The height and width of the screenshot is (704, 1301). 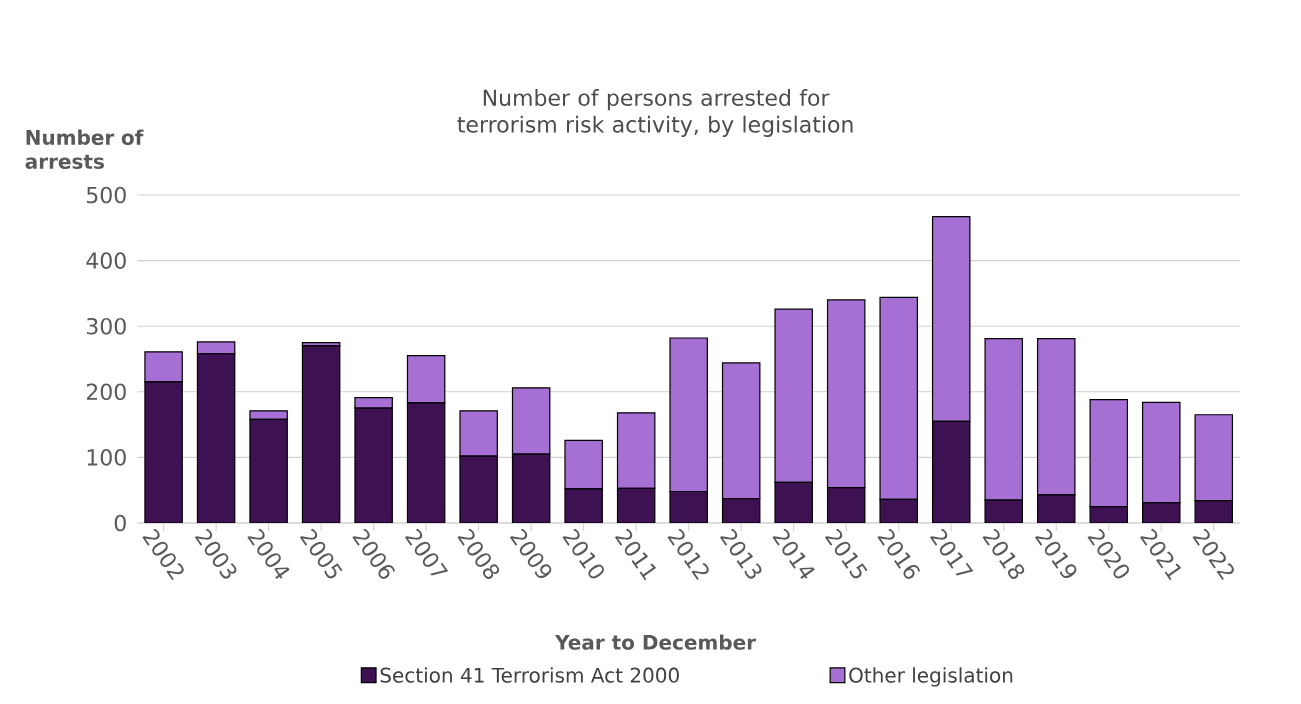 I want to click on y-tick-label: 0, so click(x=120, y=523).